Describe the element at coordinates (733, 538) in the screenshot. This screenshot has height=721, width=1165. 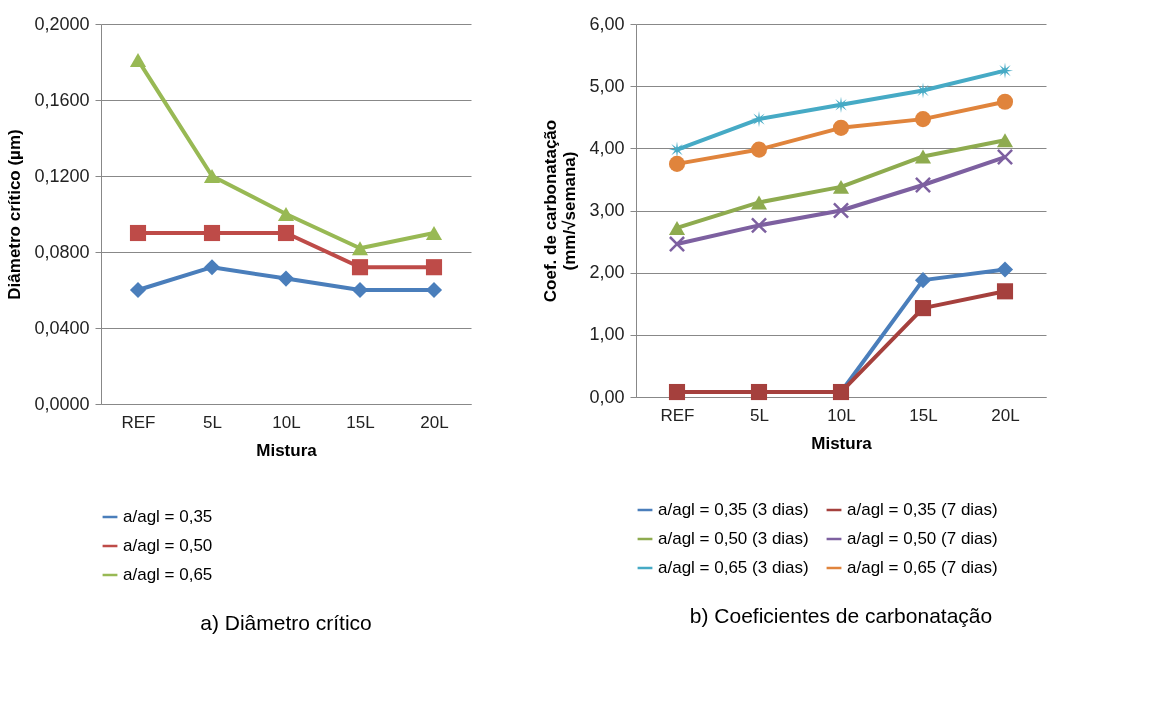
I see `legend-label: a/agl = 0,50 (3 dias)` at that location.